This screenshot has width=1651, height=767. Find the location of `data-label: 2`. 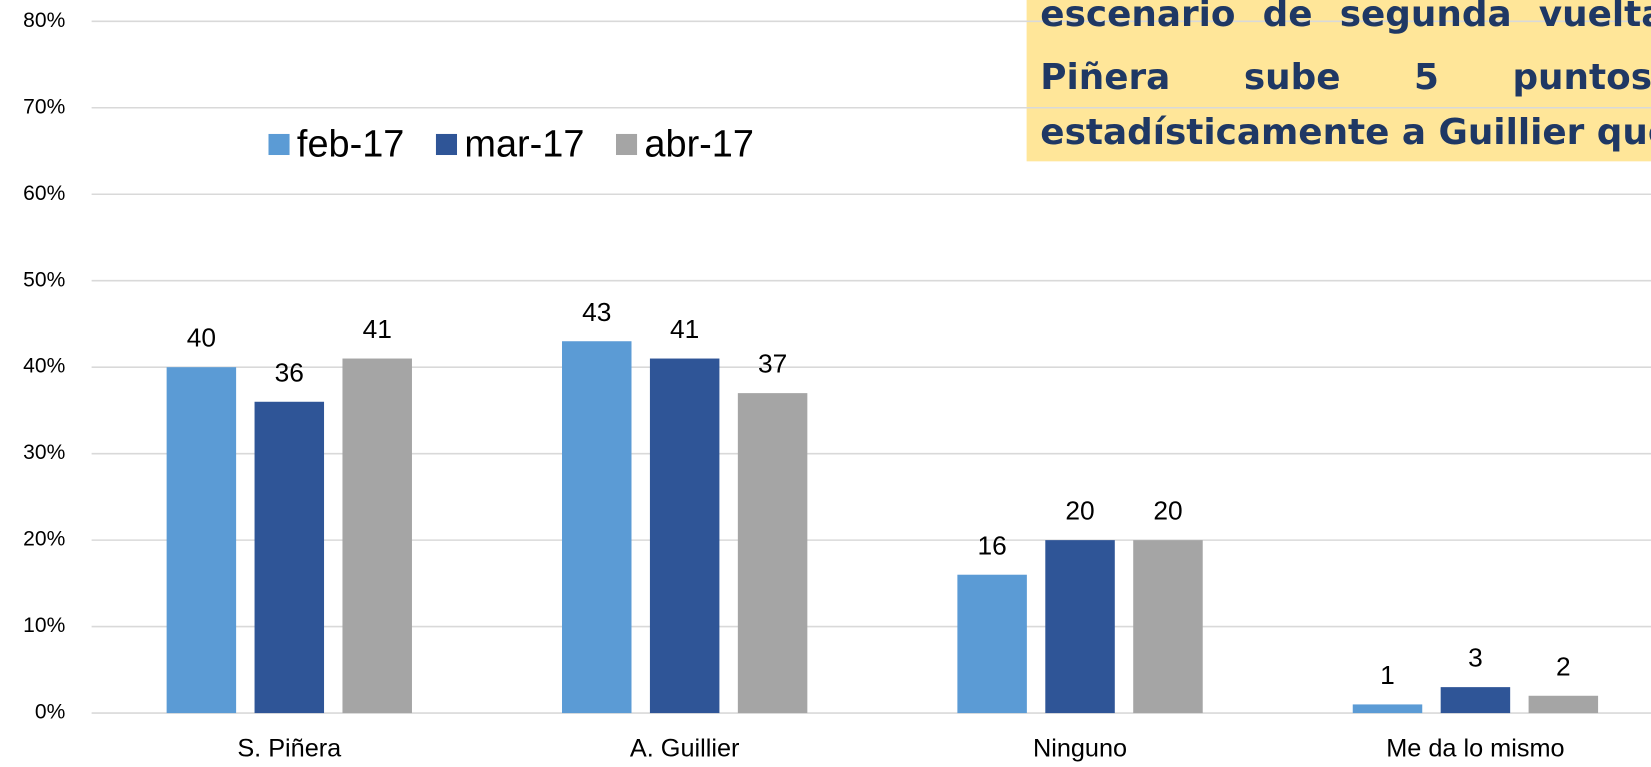

data-label: 2 is located at coordinates (1563, 666).